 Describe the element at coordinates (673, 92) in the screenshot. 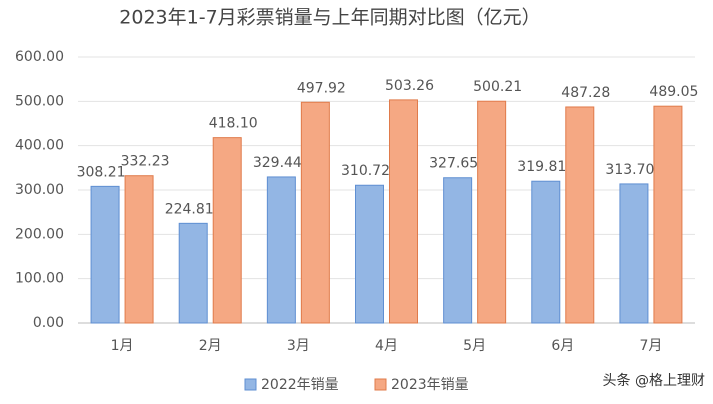

I see `value-label: 489.05` at that location.